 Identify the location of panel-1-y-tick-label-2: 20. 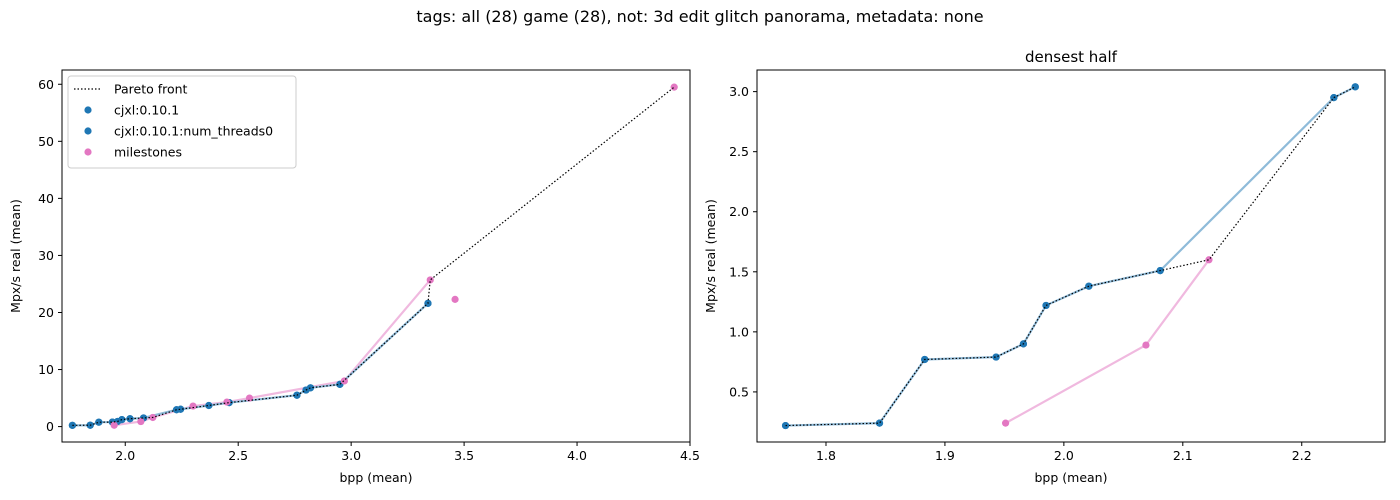
(46, 312).